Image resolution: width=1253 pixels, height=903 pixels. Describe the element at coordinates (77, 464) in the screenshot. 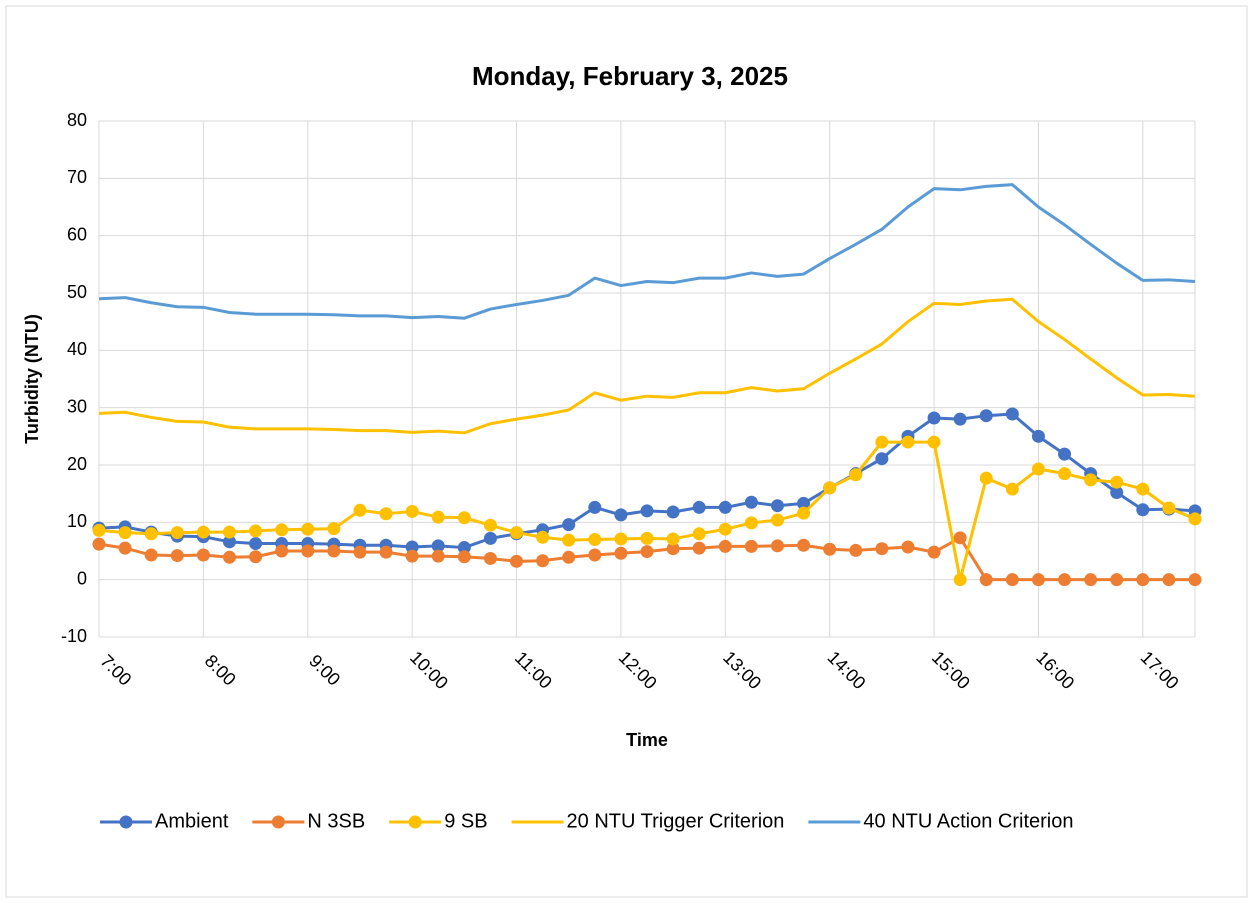

I see `y-tick-label: 20` at that location.